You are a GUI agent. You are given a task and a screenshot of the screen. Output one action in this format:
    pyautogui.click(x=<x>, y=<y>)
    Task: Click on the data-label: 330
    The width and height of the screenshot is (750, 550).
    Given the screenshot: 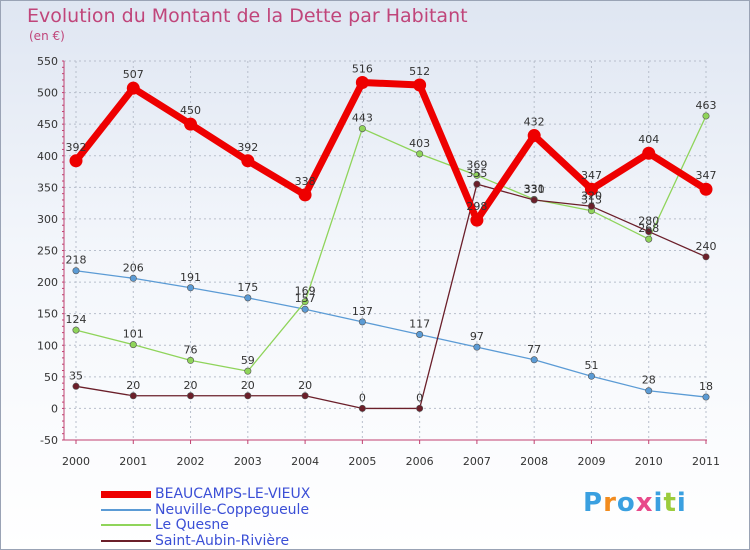 What is the action you would take?
    pyautogui.click(x=534, y=189)
    